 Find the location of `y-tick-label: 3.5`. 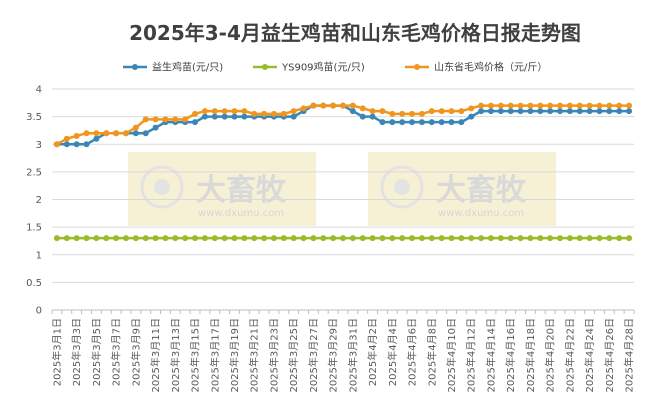

y-tick-label: 3.5 is located at coordinates (34, 117).